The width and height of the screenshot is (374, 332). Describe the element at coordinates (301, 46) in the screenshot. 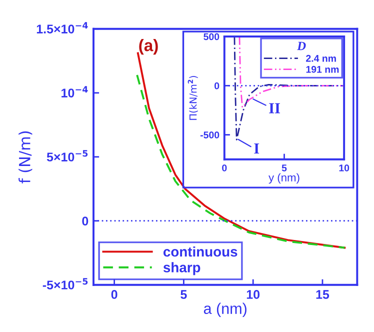

I see `legend-title: D` at that location.